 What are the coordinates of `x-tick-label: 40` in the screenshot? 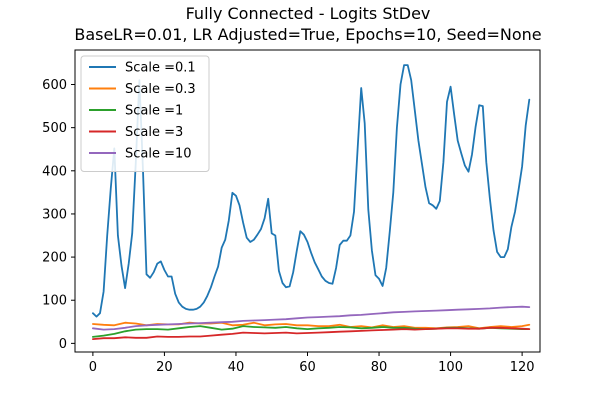 It's located at (236, 367).